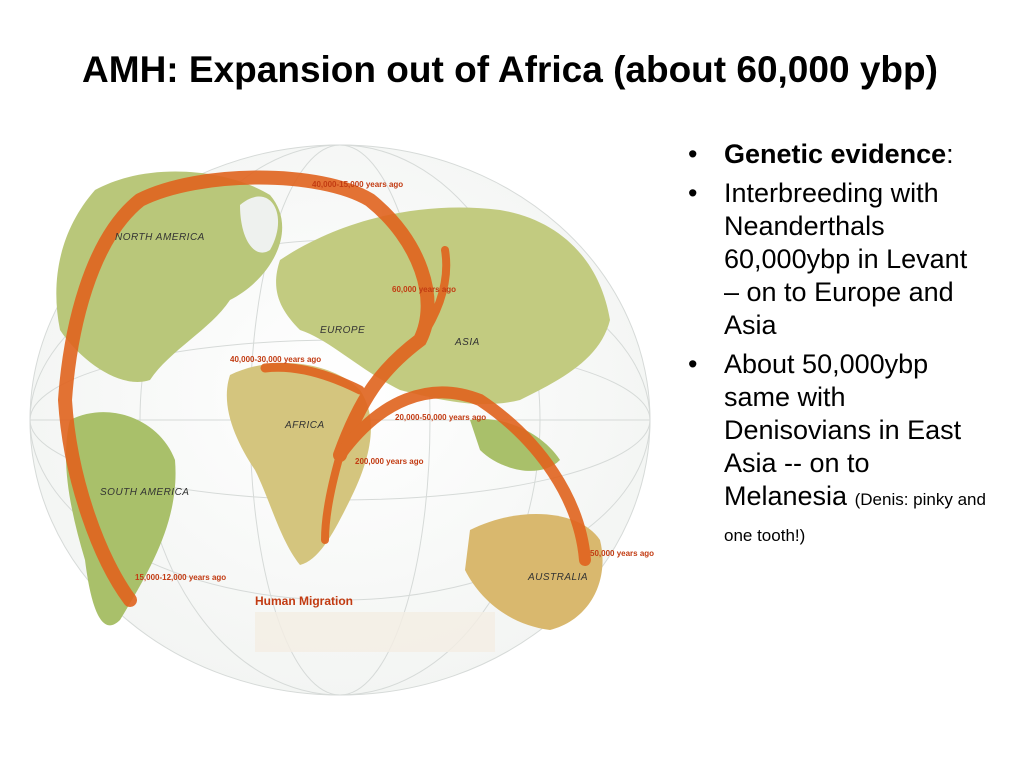 The width and height of the screenshot is (1024, 768). Describe the element at coordinates (144, 492) in the screenshot. I see `region-label: SOUTH AMERICA` at that location.